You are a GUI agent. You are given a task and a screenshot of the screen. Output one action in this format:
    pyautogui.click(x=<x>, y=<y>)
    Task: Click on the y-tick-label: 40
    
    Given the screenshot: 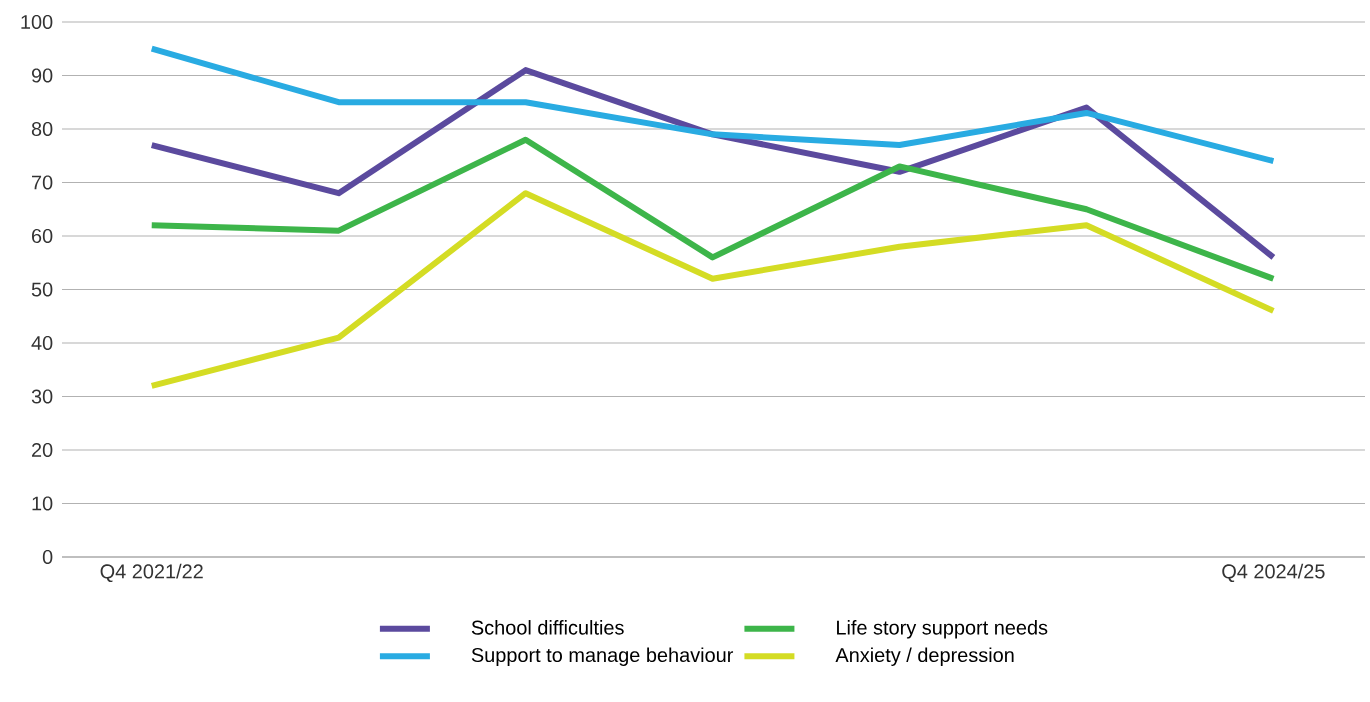 What is the action you would take?
    pyautogui.click(x=42, y=343)
    